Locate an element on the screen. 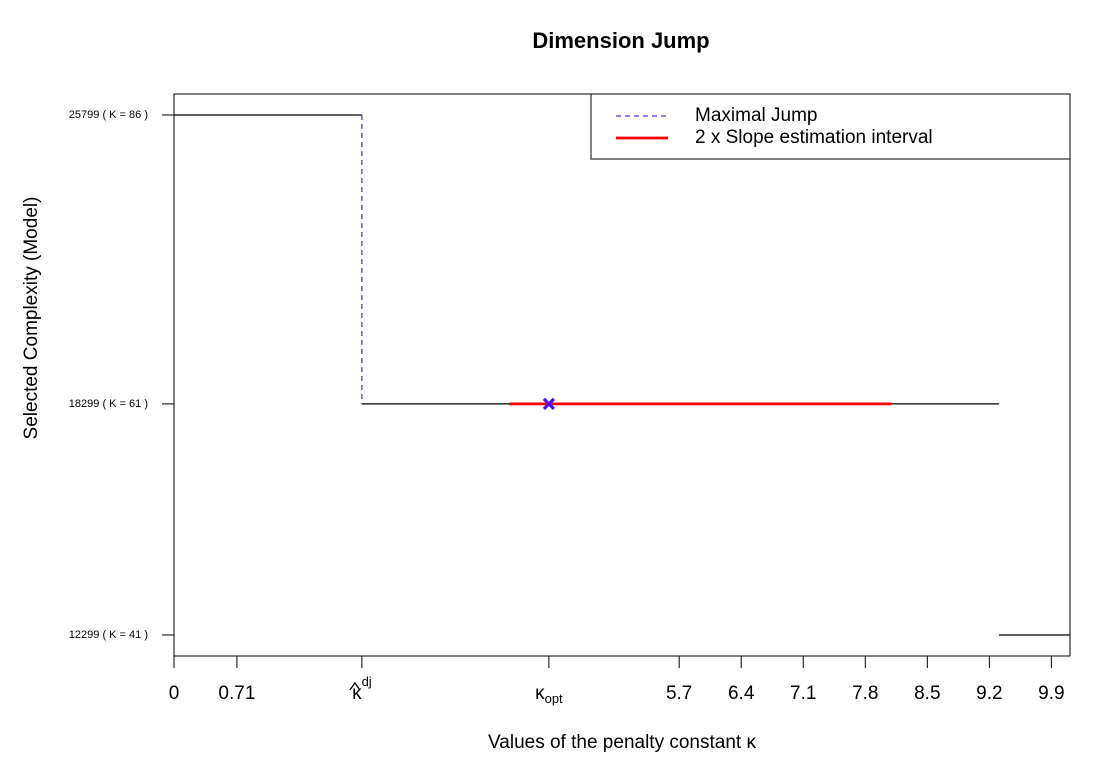 The image size is (1109, 779). legend-box is located at coordinates (830, 126).